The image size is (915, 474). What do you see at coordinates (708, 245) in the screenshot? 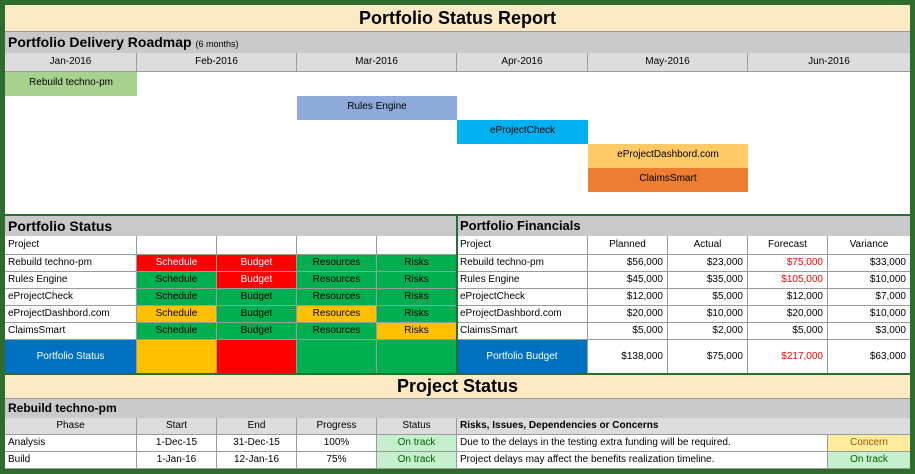
I see `financials-header: Actual` at bounding box center [708, 245].